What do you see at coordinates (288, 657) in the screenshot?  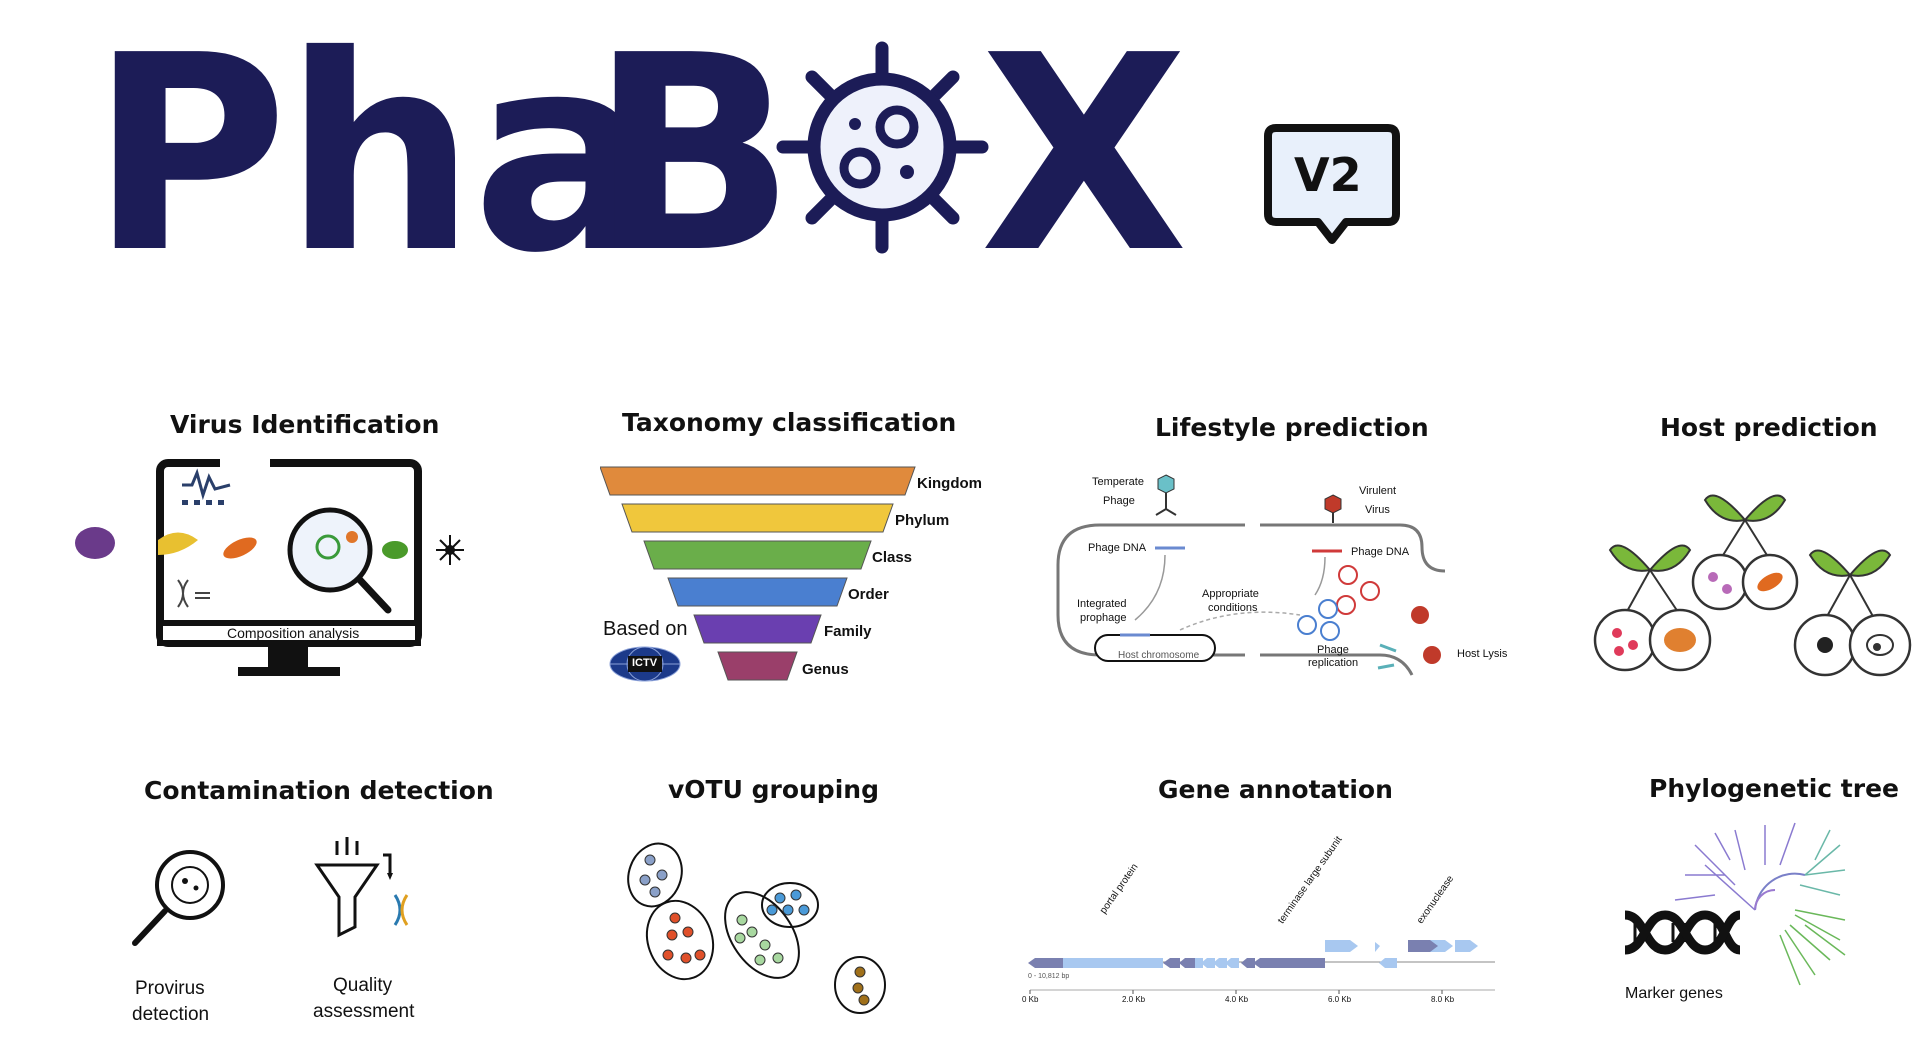 I see `monitor-neck` at bounding box center [288, 657].